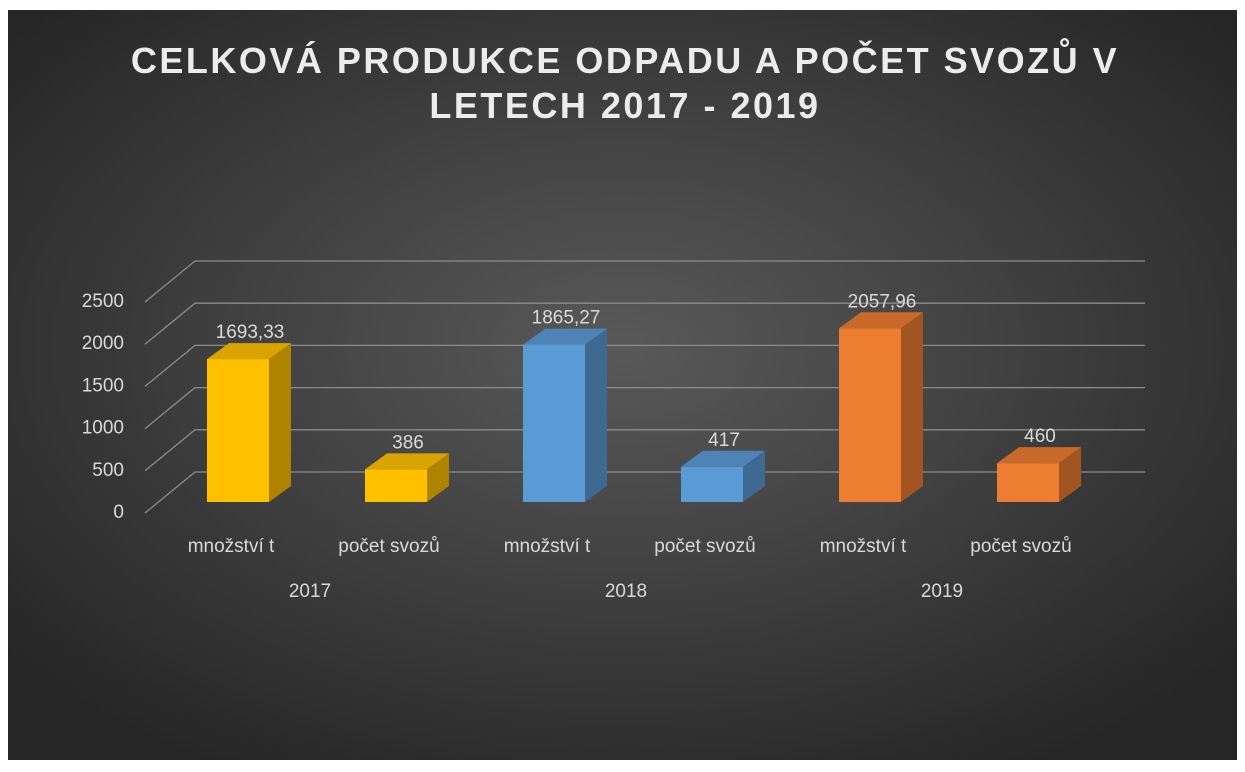 Image resolution: width=1245 pixels, height=772 pixels. I want to click on y-tick-label: 1000, so click(103, 428).